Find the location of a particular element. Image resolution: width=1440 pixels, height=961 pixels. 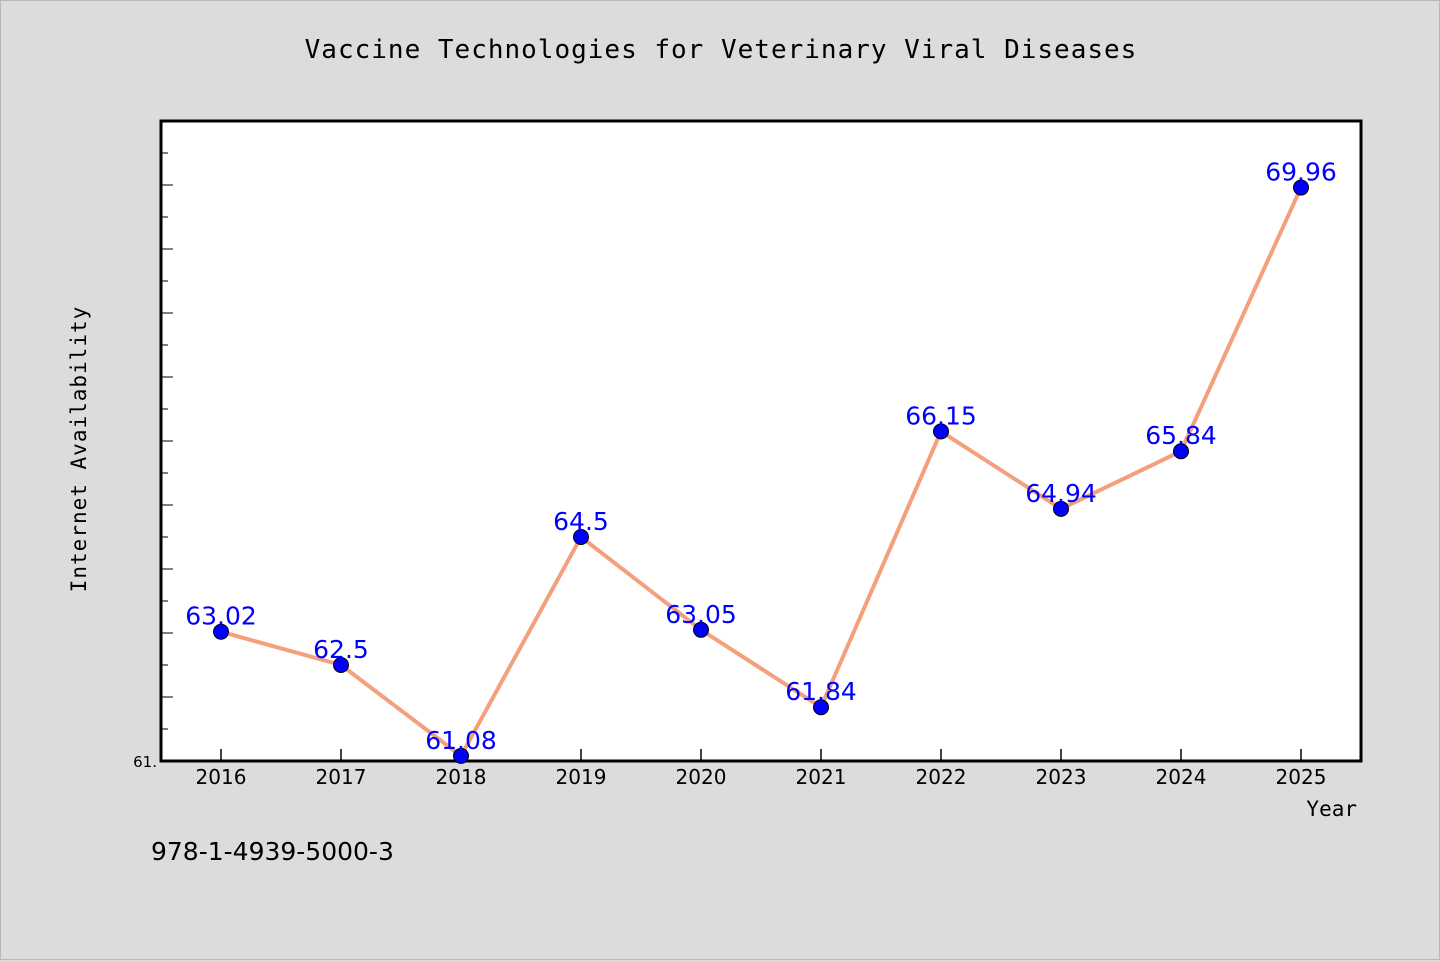

data-label: 64.5 is located at coordinates (581, 521).